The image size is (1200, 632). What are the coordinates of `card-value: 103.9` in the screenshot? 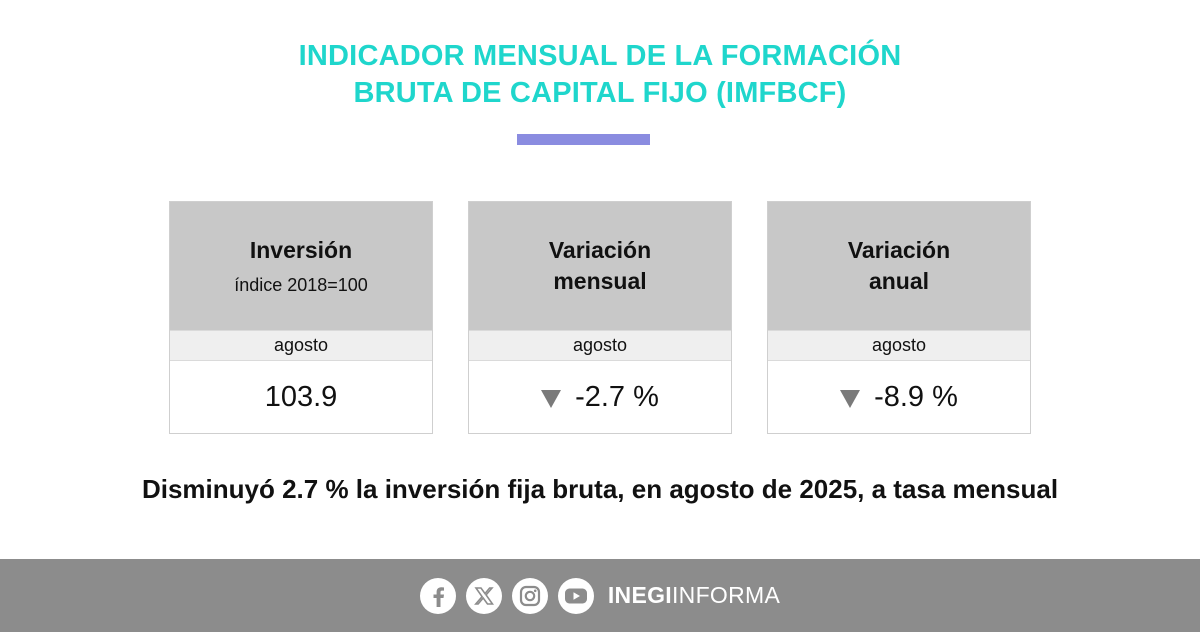 It's located at (301, 397).